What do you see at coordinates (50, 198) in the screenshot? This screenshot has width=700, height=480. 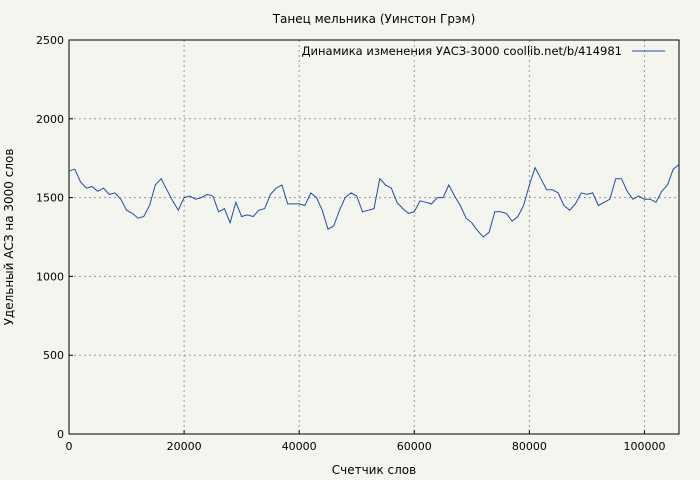 I see `y-tick-label: 1500` at bounding box center [50, 198].